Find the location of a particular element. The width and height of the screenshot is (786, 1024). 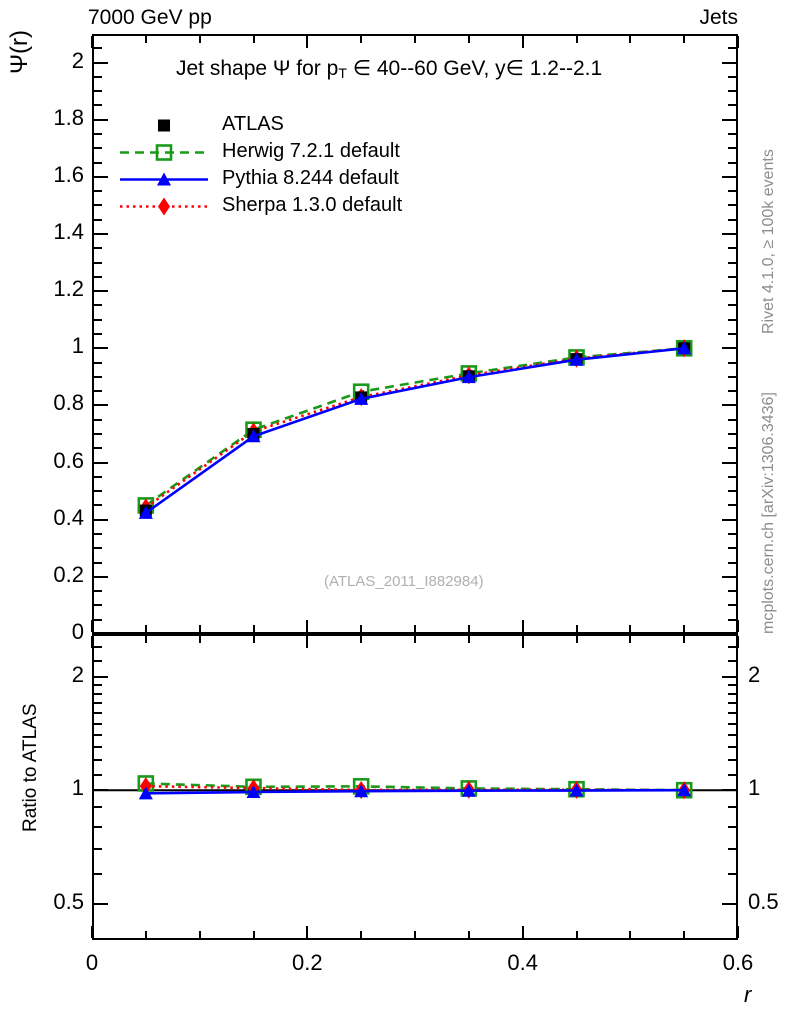

y-tick-label: 1.2 is located at coordinates (68, 289).